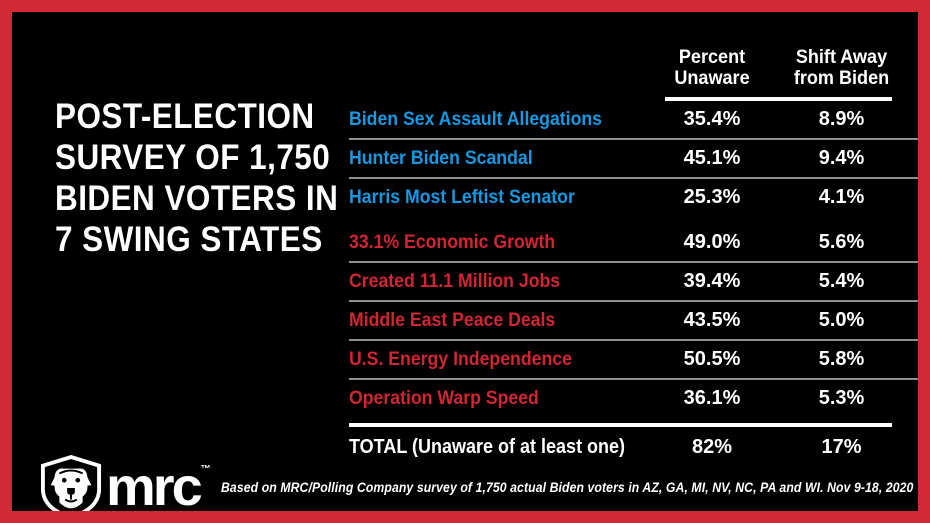 The width and height of the screenshot is (930, 523). Describe the element at coordinates (712, 242) in the screenshot. I see `percent-unaware-value: 49.0%` at that location.